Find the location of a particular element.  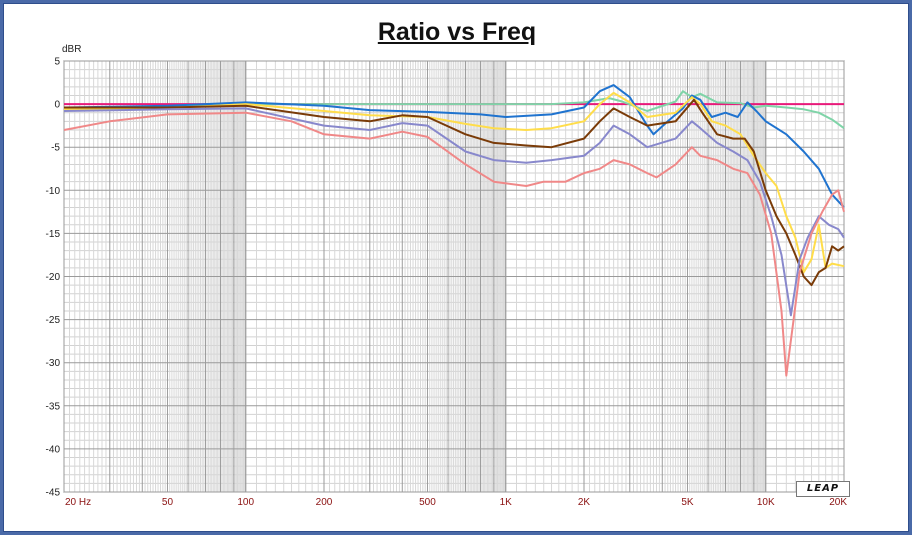

y-tick-label: -10 is located at coordinates (53, 191).